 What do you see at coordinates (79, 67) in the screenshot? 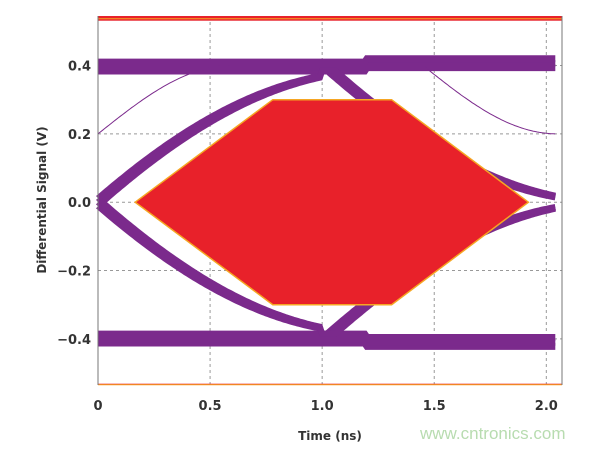
I see `y-tick-label: 0.4` at bounding box center [79, 67].